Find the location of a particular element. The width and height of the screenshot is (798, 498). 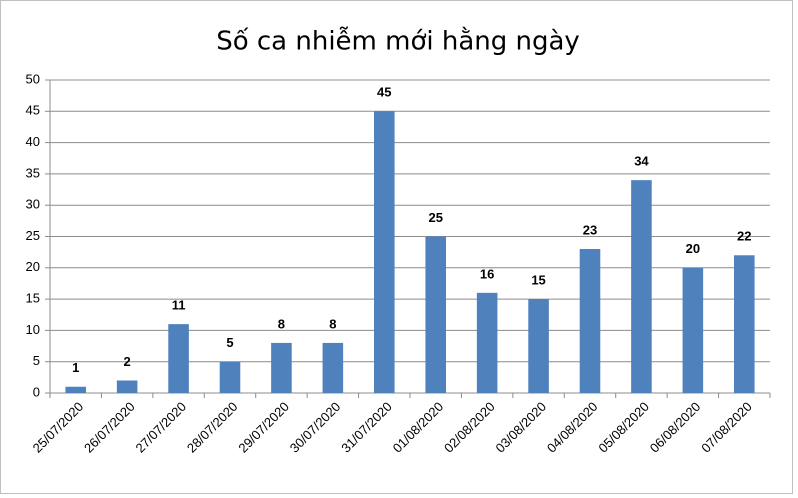

value-label: 45 is located at coordinates (384, 92).